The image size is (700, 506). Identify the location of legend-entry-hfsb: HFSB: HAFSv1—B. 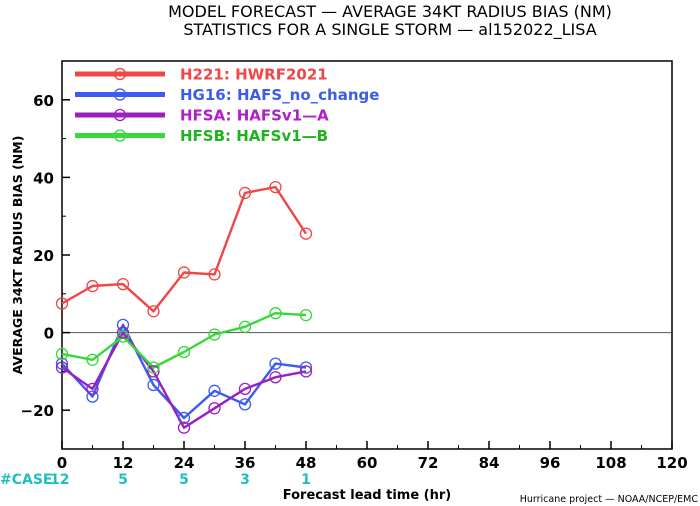
(254, 136).